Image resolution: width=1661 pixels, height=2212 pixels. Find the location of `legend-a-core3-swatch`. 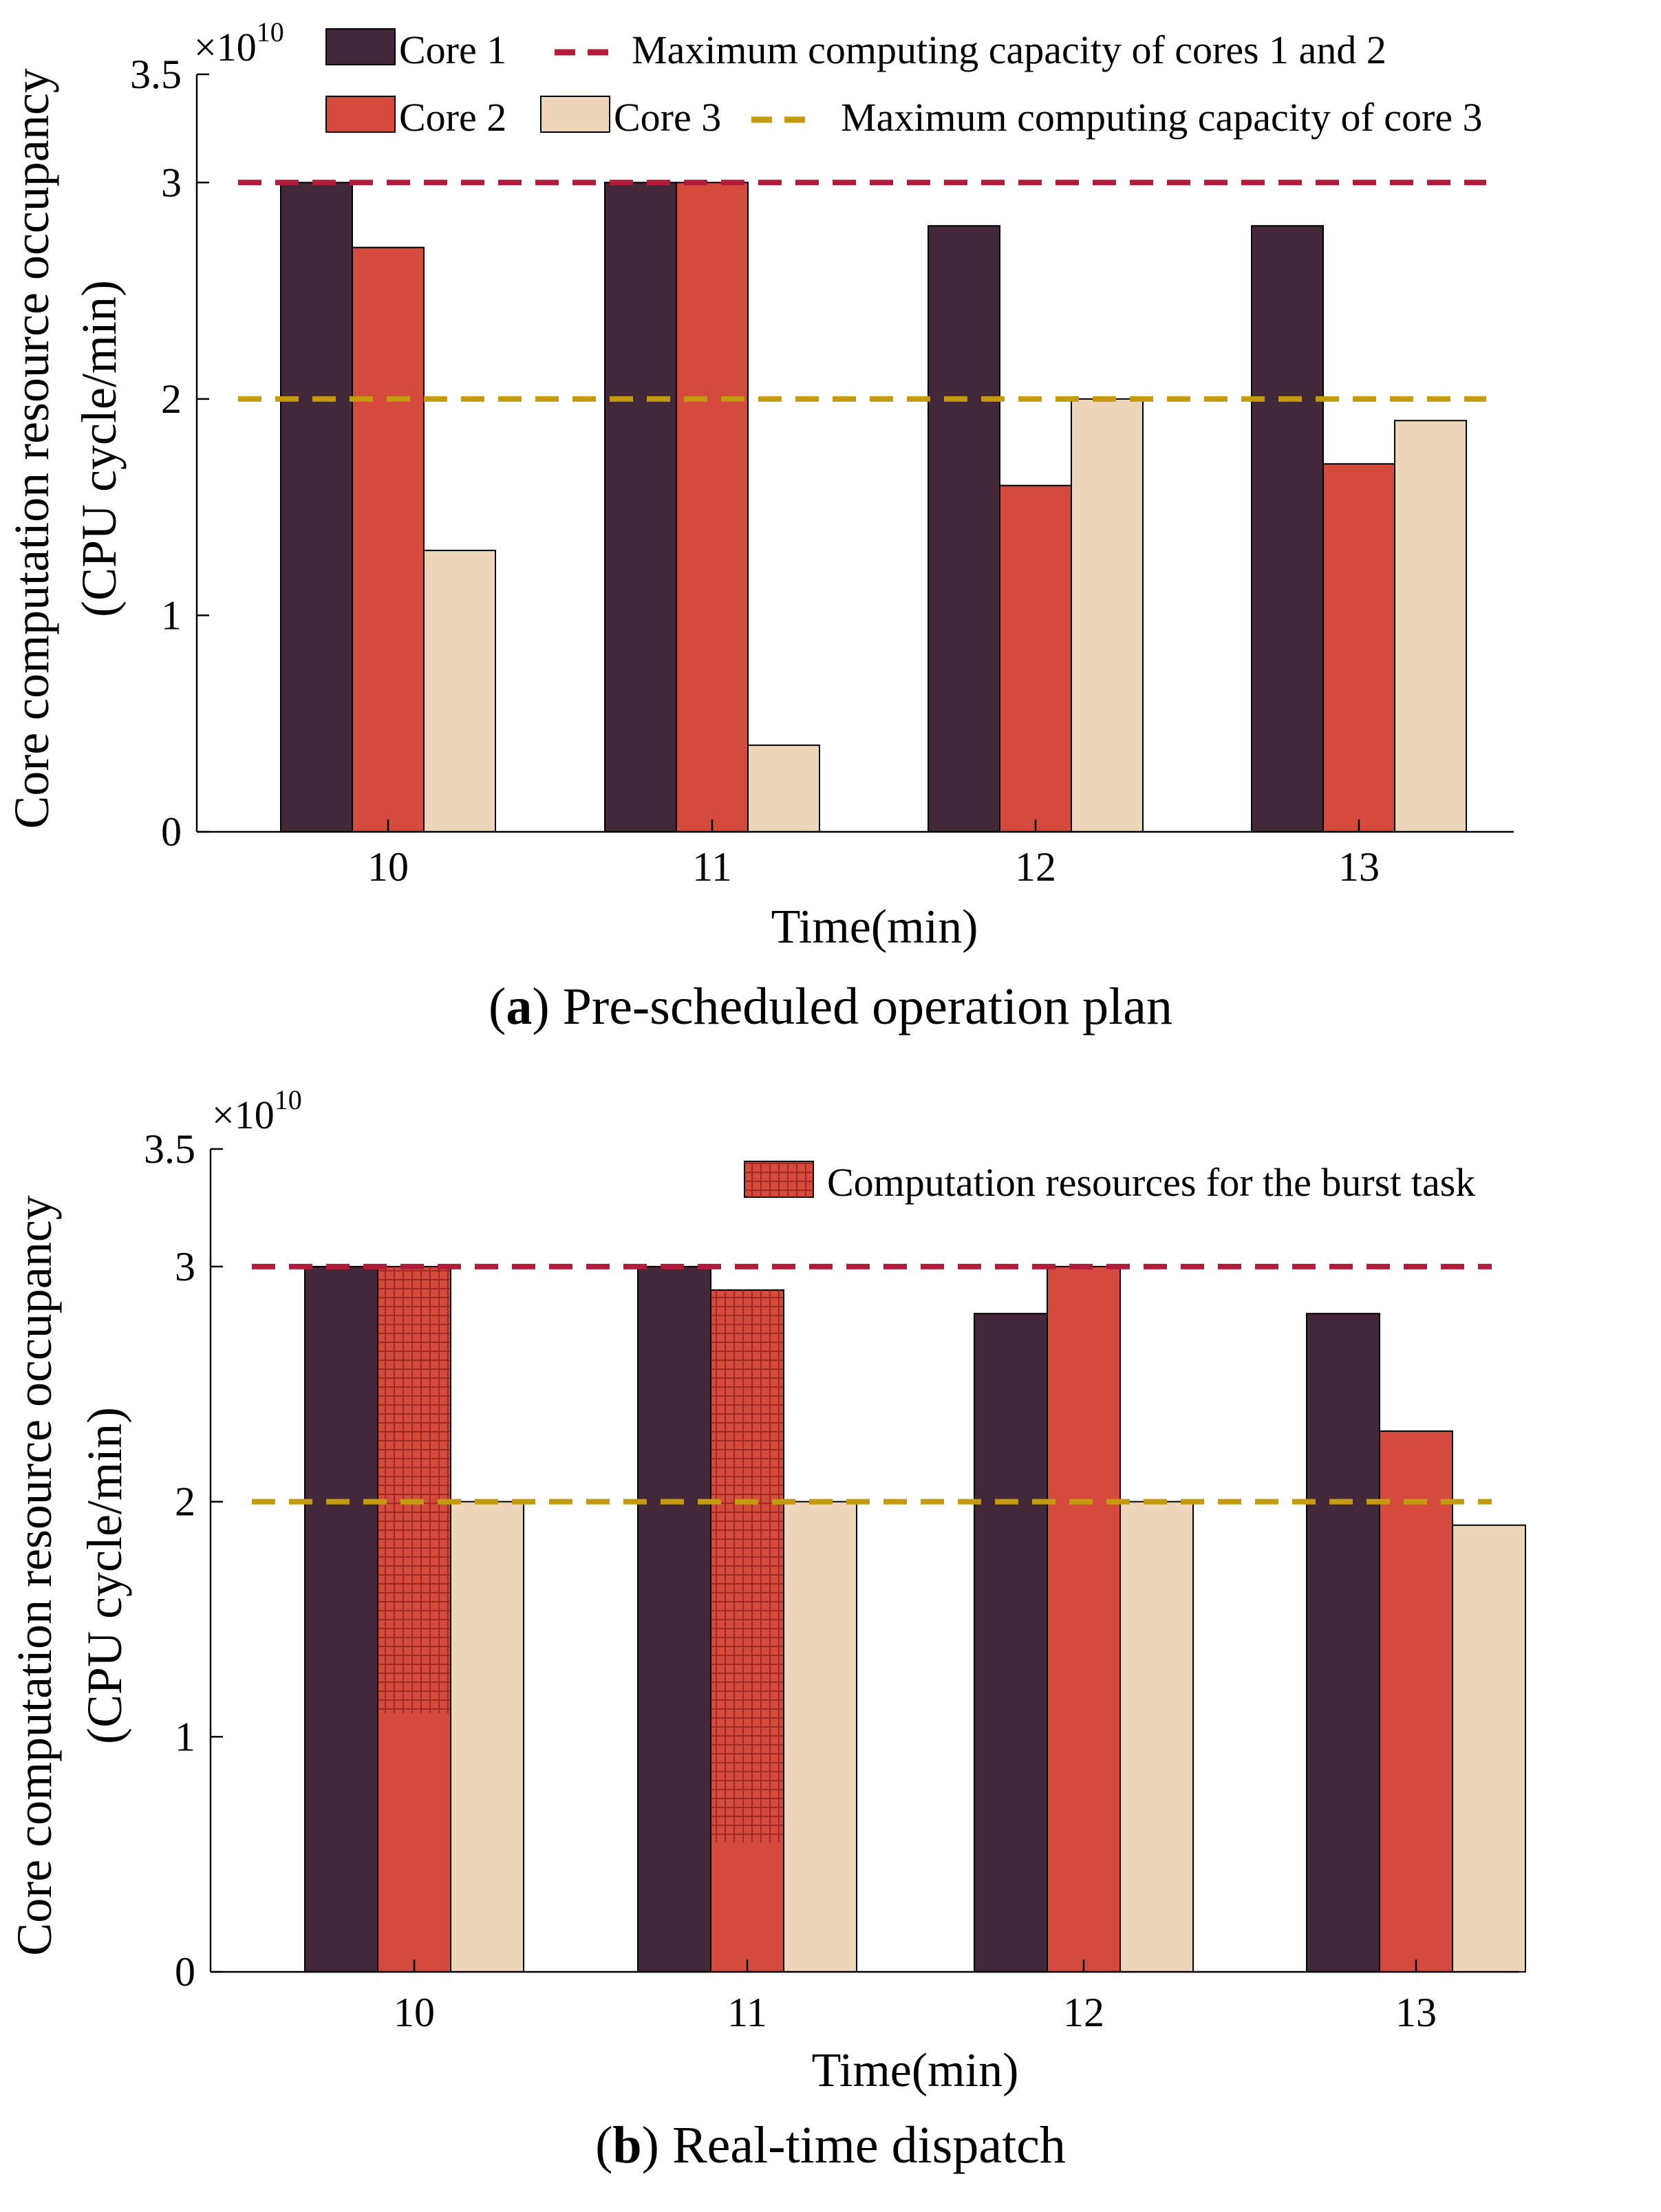

legend-a-core3-swatch is located at coordinates (575, 114).